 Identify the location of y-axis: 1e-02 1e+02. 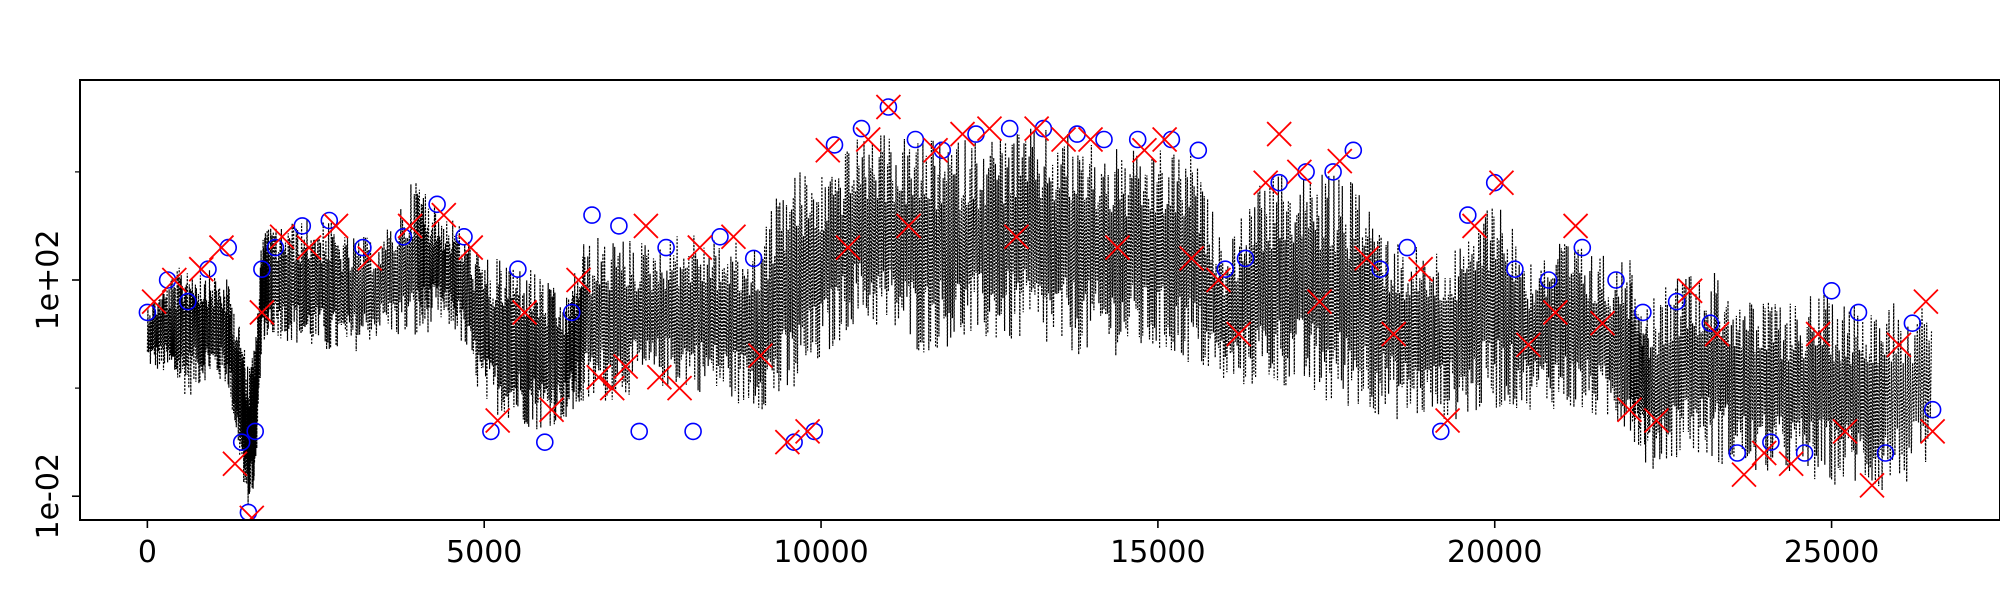
(55, 355).